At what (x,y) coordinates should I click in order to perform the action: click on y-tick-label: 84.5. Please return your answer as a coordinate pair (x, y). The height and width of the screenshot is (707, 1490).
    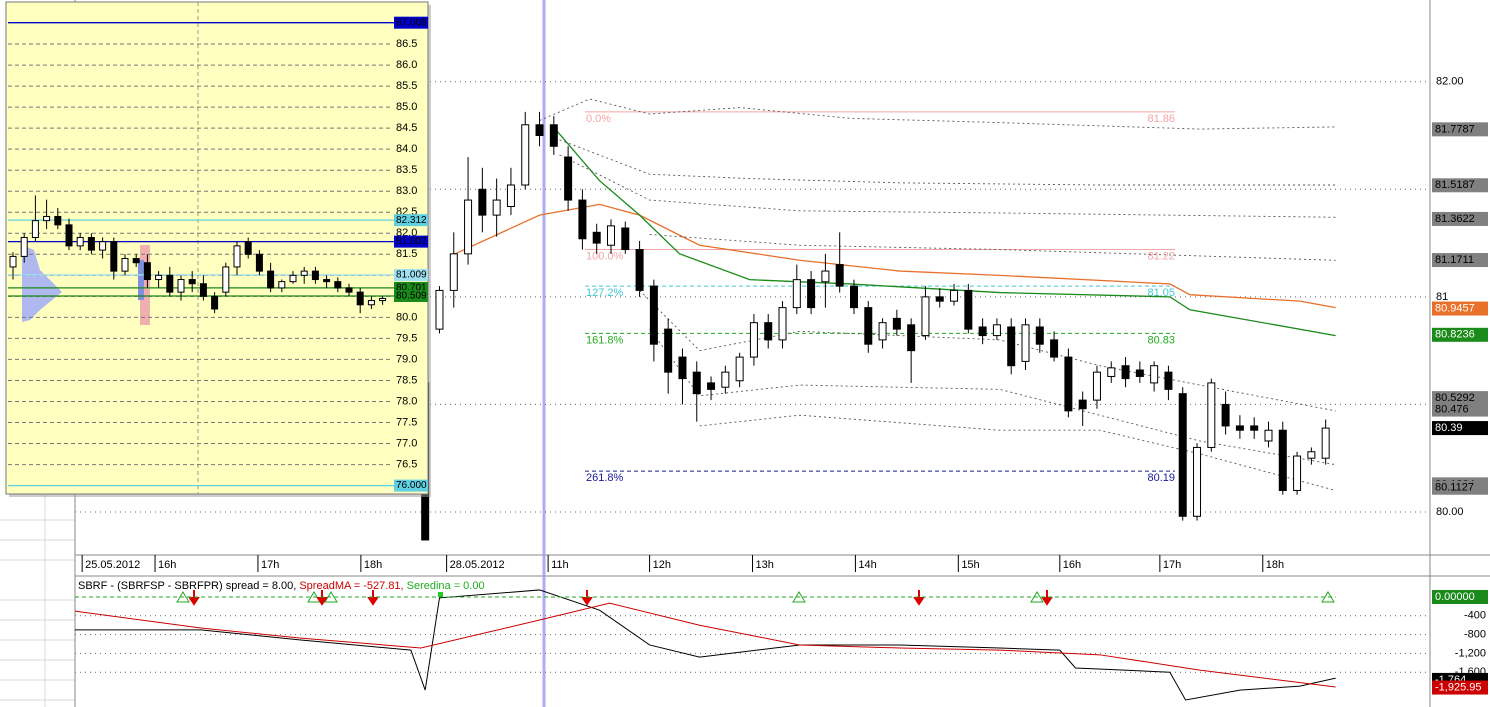
    Looking at the image, I should click on (406, 128).